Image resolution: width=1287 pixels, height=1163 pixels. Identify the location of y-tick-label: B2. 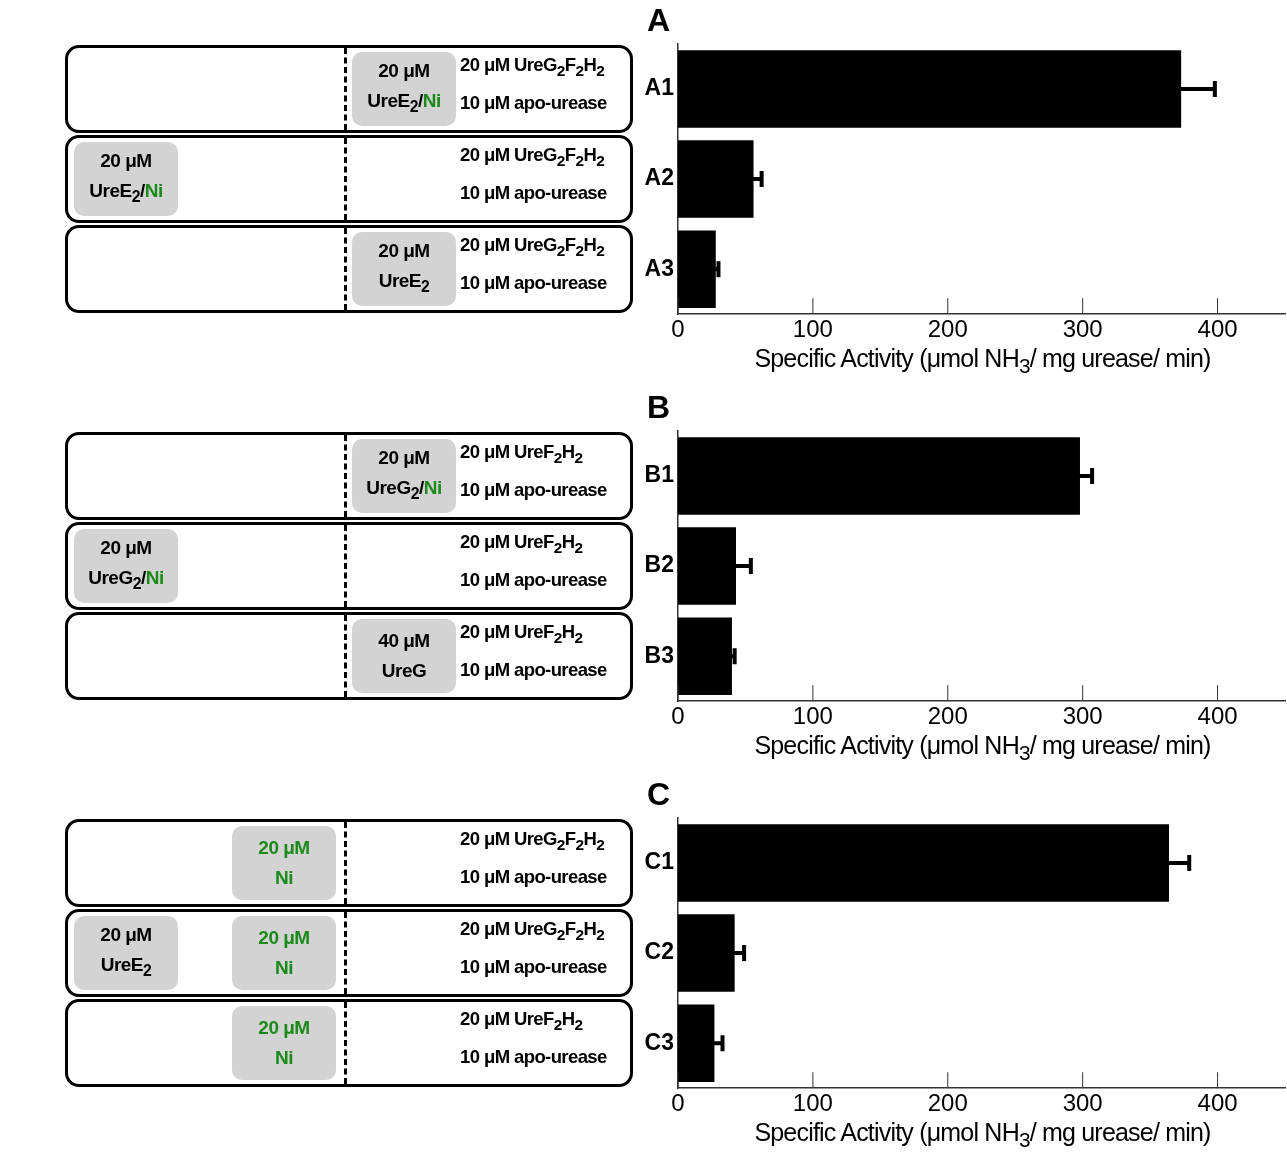
(659, 564).